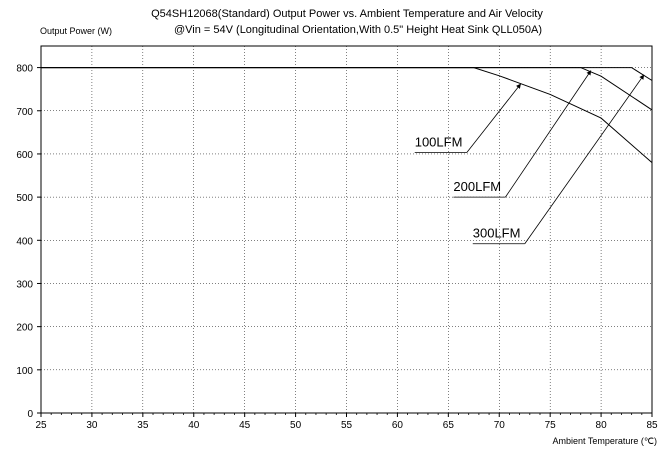  What do you see at coordinates (24, 241) in the screenshot?
I see `y-tick-label: 400` at bounding box center [24, 241].